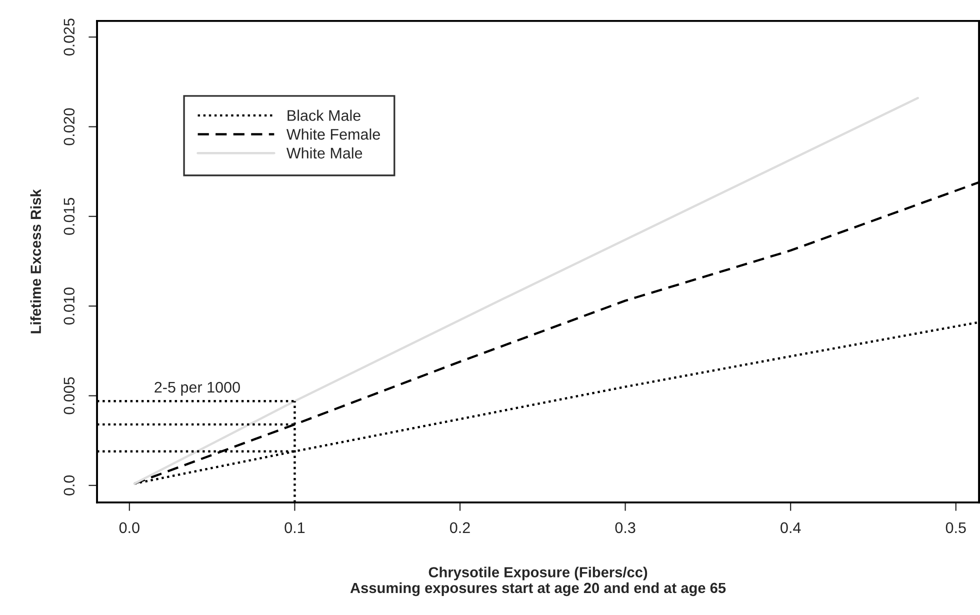  Describe the element at coordinates (460, 528) in the screenshot. I see `x-tick-label: 0.2` at that location.